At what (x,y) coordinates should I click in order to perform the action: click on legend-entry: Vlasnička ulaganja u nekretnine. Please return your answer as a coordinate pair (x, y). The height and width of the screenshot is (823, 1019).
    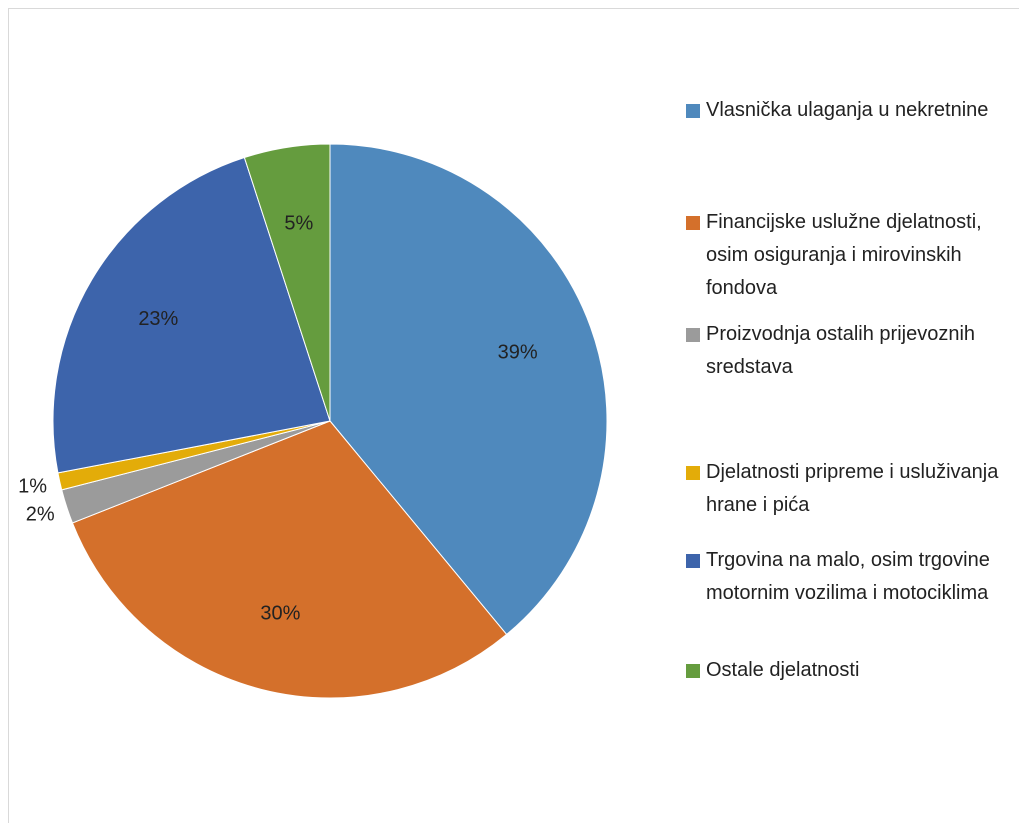
    Looking at the image, I should click on (846, 110).